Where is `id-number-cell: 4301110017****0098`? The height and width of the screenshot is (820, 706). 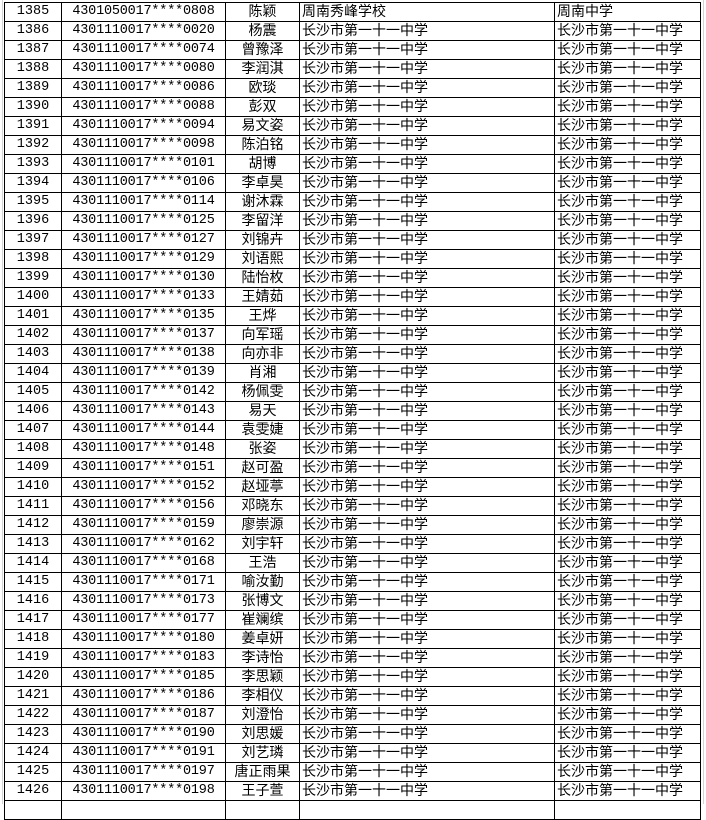
id-number-cell: 4301110017****0098 is located at coordinates (143, 145).